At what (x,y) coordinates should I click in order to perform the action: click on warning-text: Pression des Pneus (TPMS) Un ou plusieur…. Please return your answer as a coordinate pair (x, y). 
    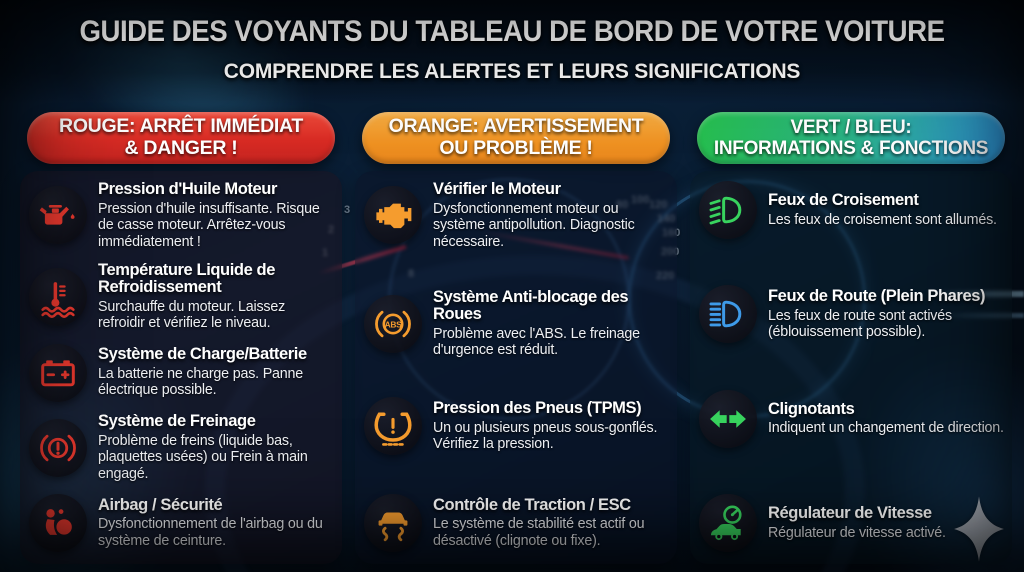
    Looking at the image, I should click on (551, 426).